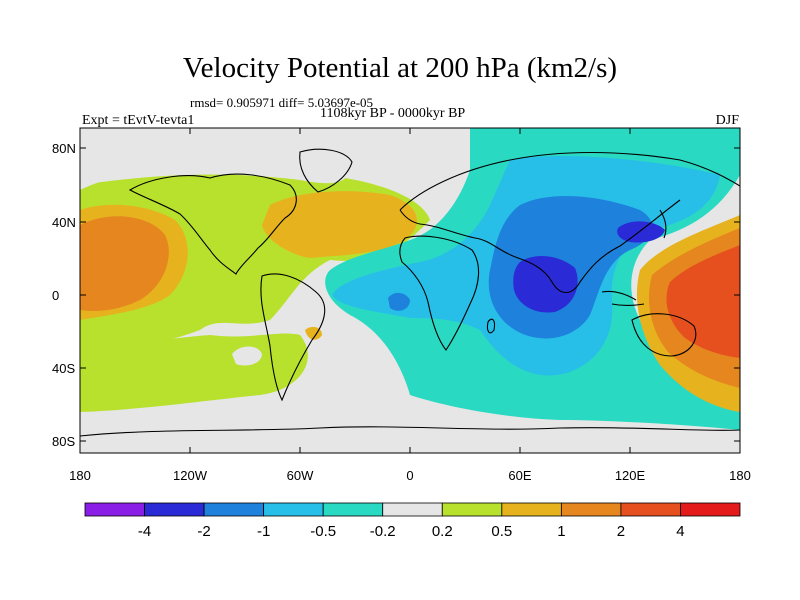 The image size is (800, 600). What do you see at coordinates (501, 531) in the screenshot?
I see `colorbar-label: 0.5` at bounding box center [501, 531].